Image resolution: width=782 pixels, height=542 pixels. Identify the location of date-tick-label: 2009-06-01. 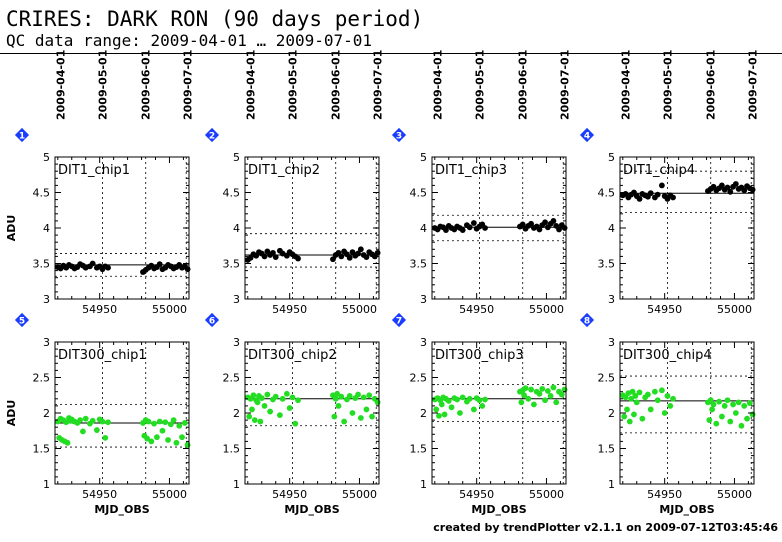
(336, 85).